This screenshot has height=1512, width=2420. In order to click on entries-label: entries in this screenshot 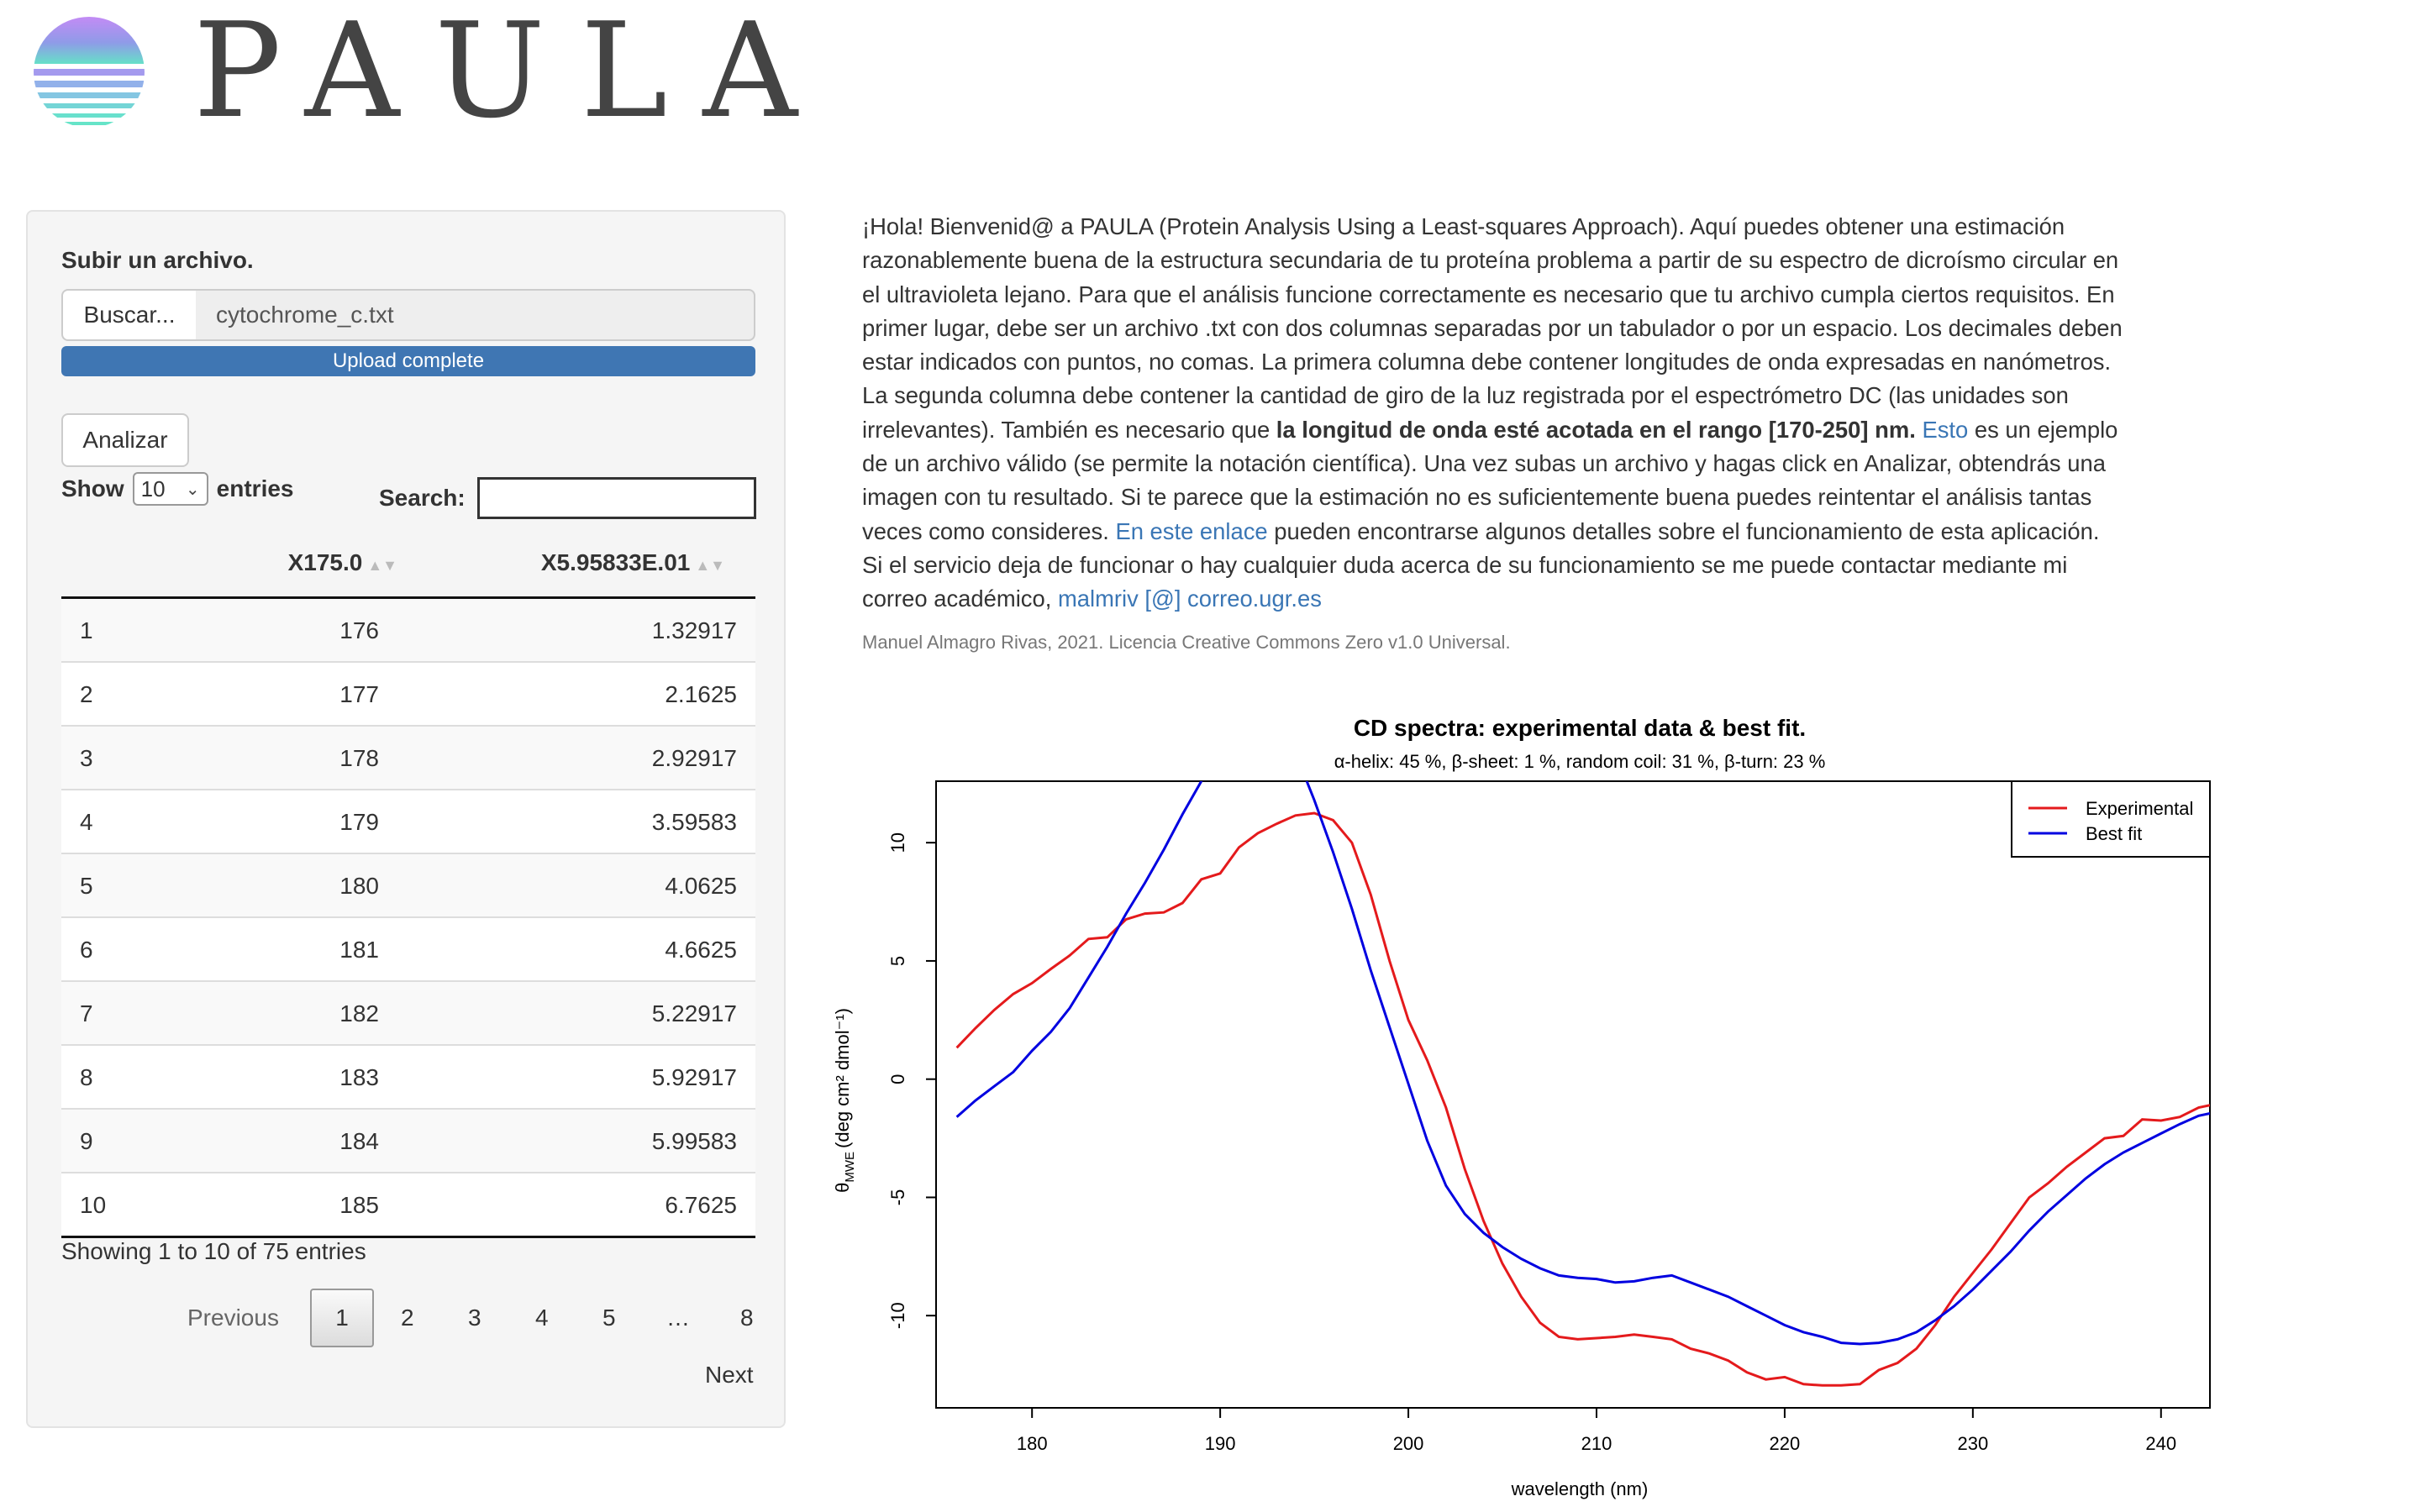, I will do `click(255, 488)`.